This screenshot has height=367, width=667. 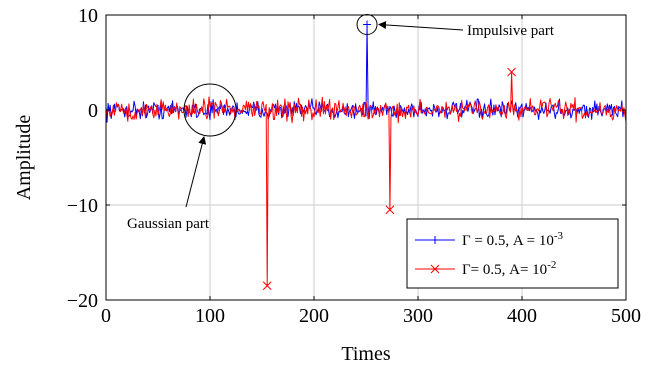 What do you see at coordinates (106, 316) in the screenshot?
I see `x-tick-label: 0` at bounding box center [106, 316].